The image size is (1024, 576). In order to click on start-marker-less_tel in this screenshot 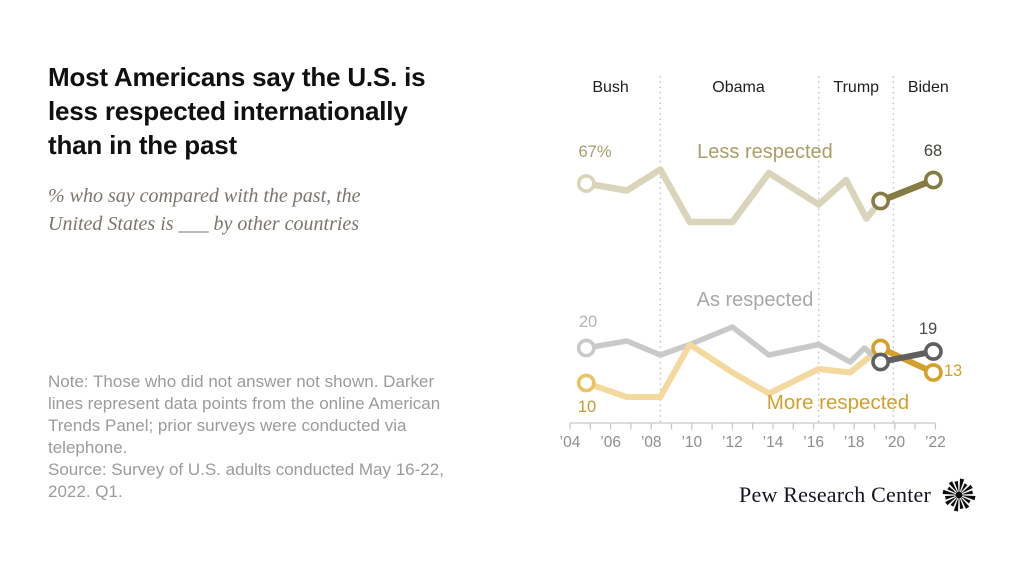, I will do `click(586, 183)`.